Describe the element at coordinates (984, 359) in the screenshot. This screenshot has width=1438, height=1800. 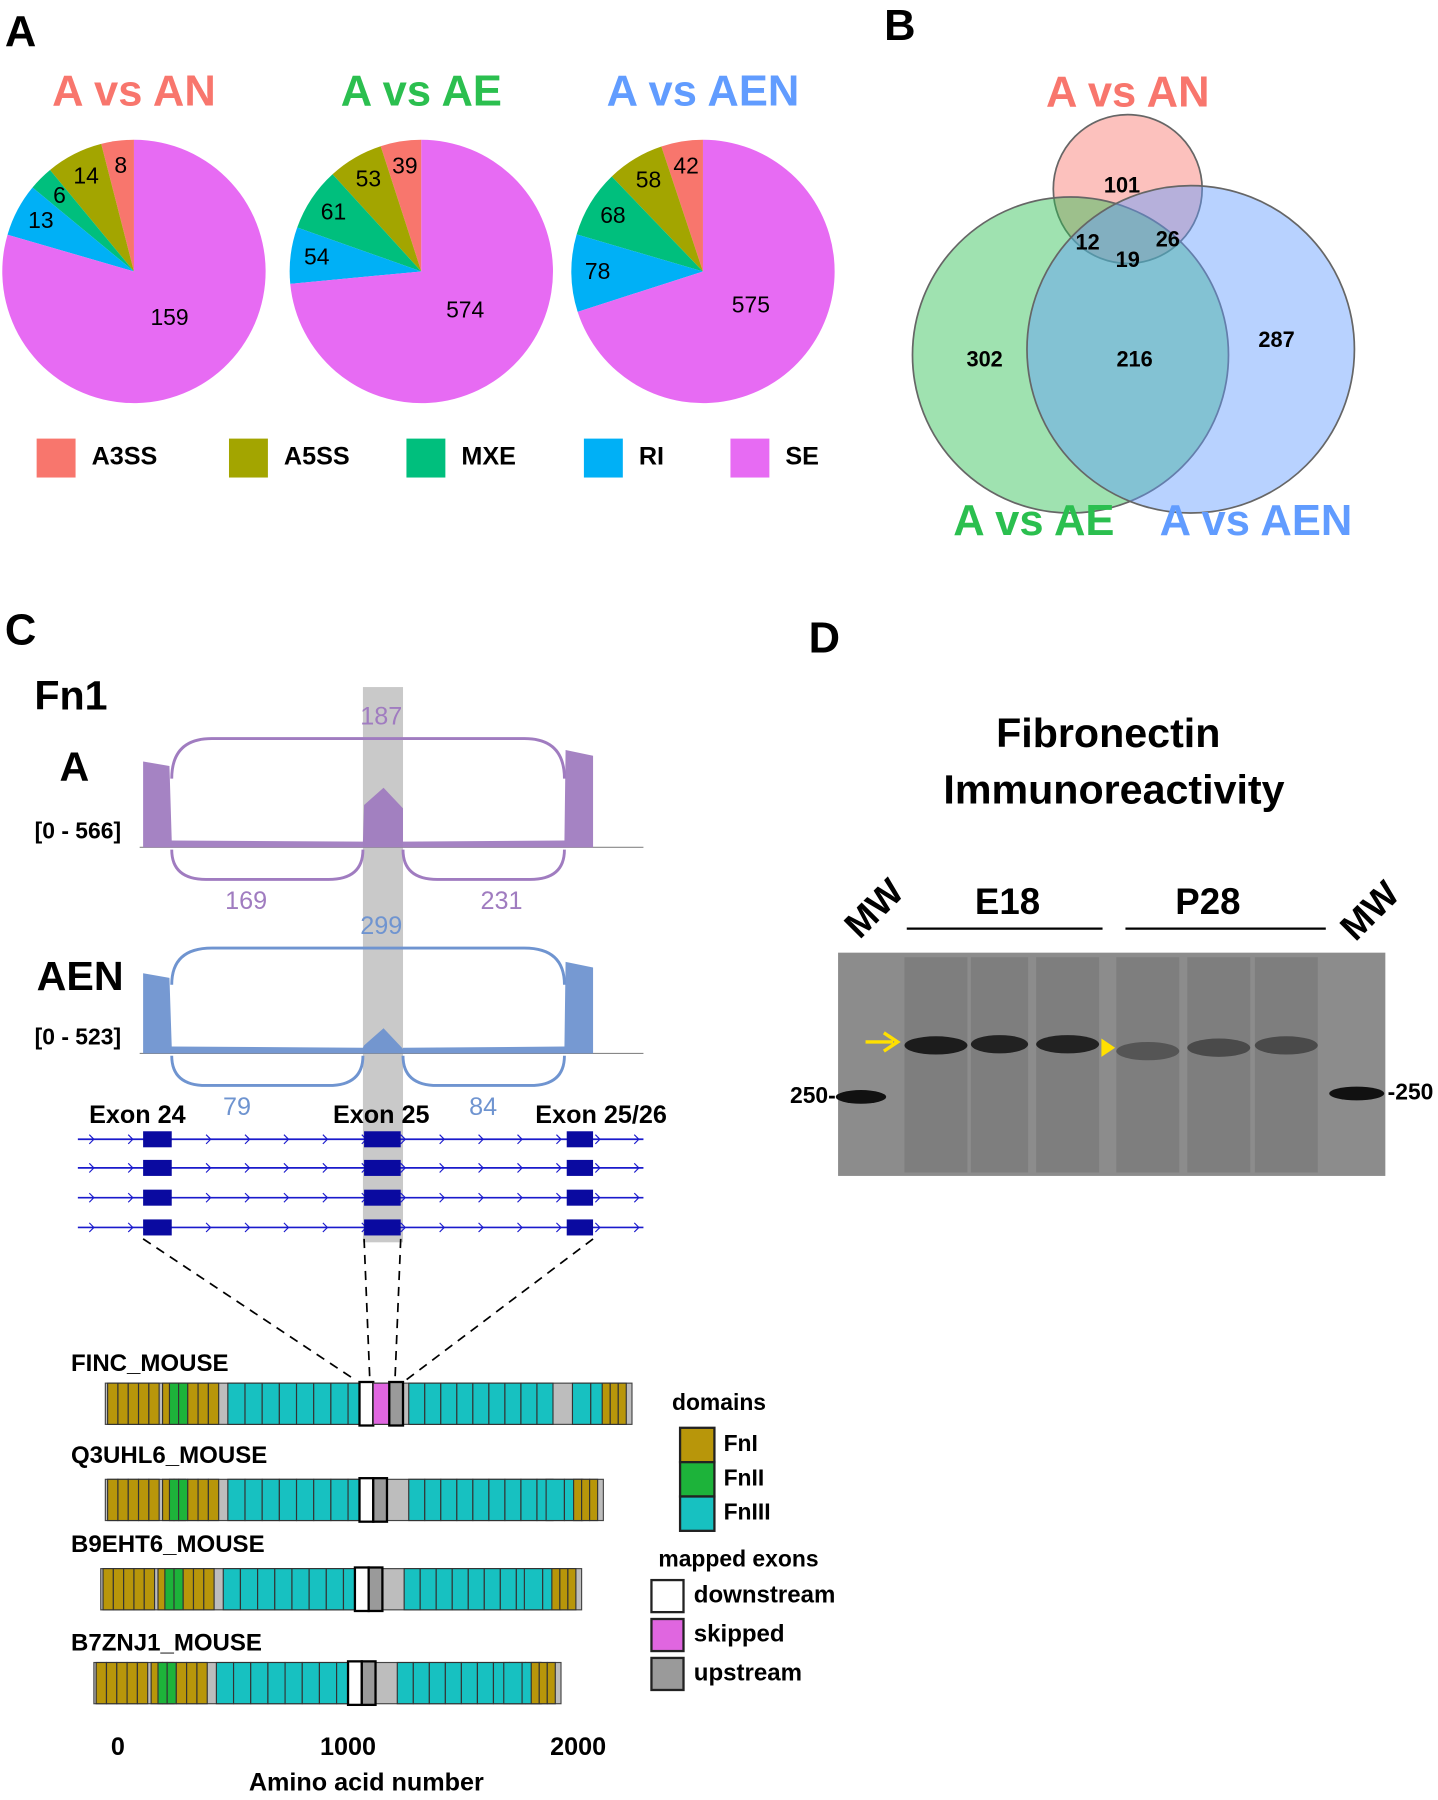
I see `venn-count: 302` at that location.